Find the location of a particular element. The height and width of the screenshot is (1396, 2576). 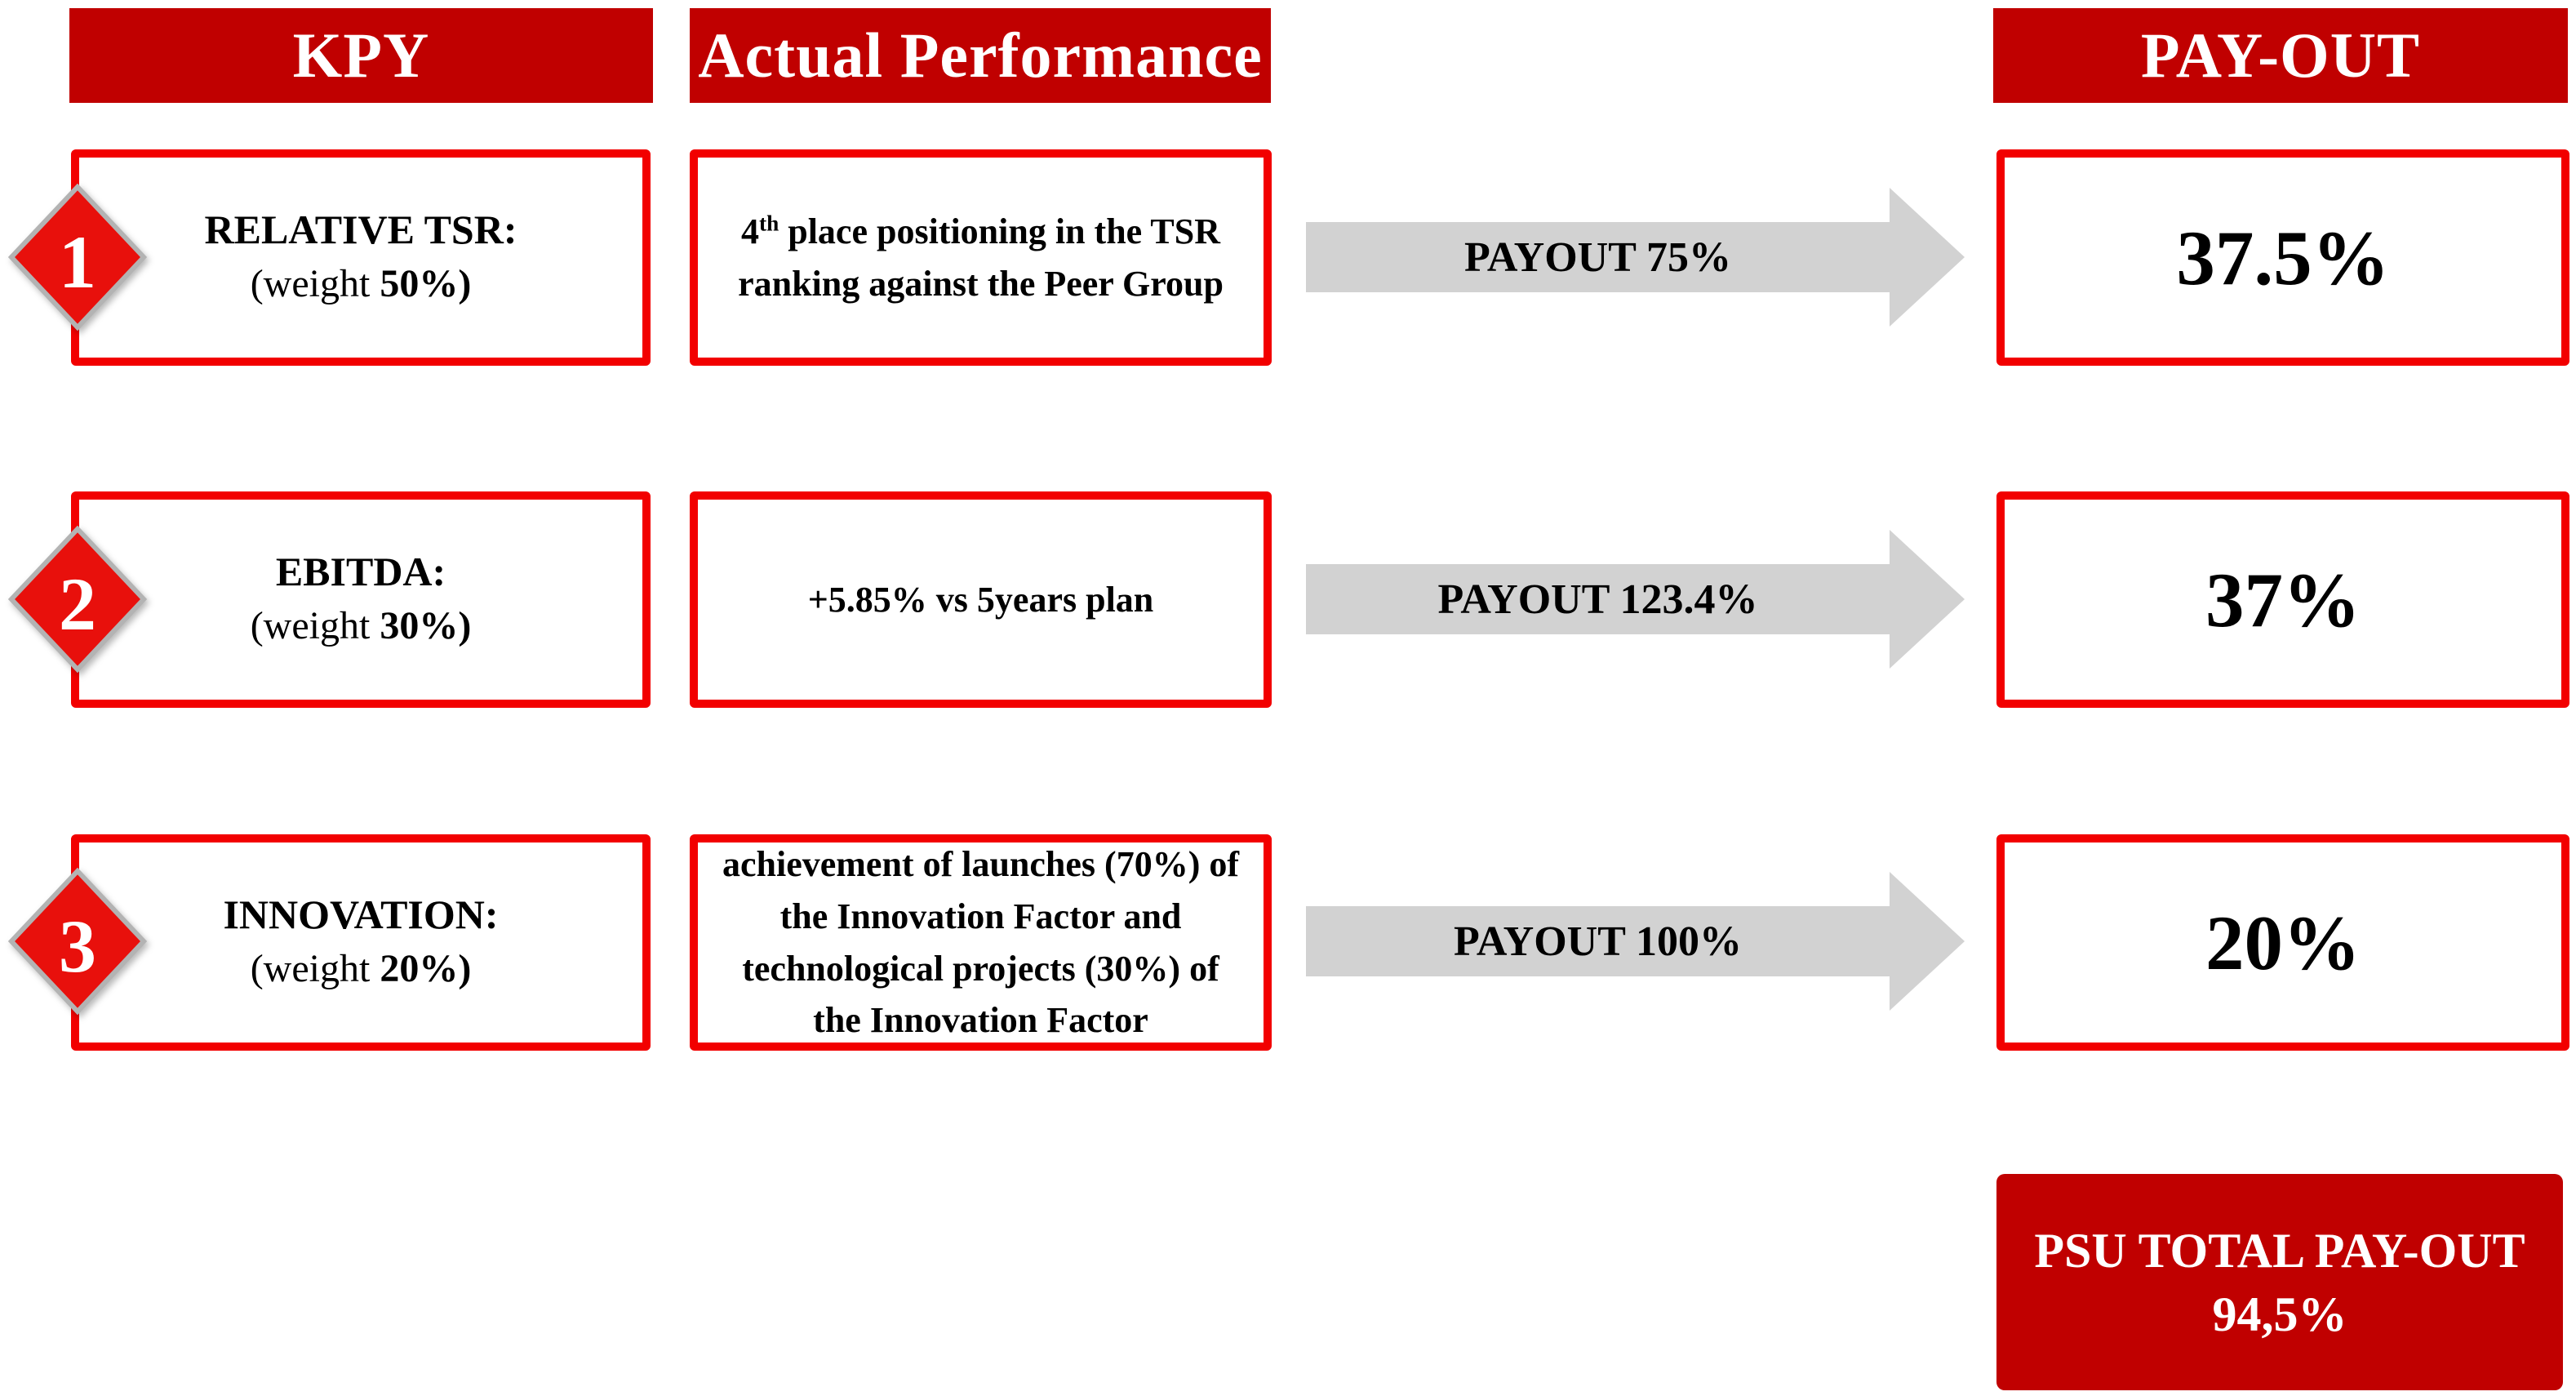

actual-text-body: +5.85% vs 5years plan is located at coordinates (980, 599).